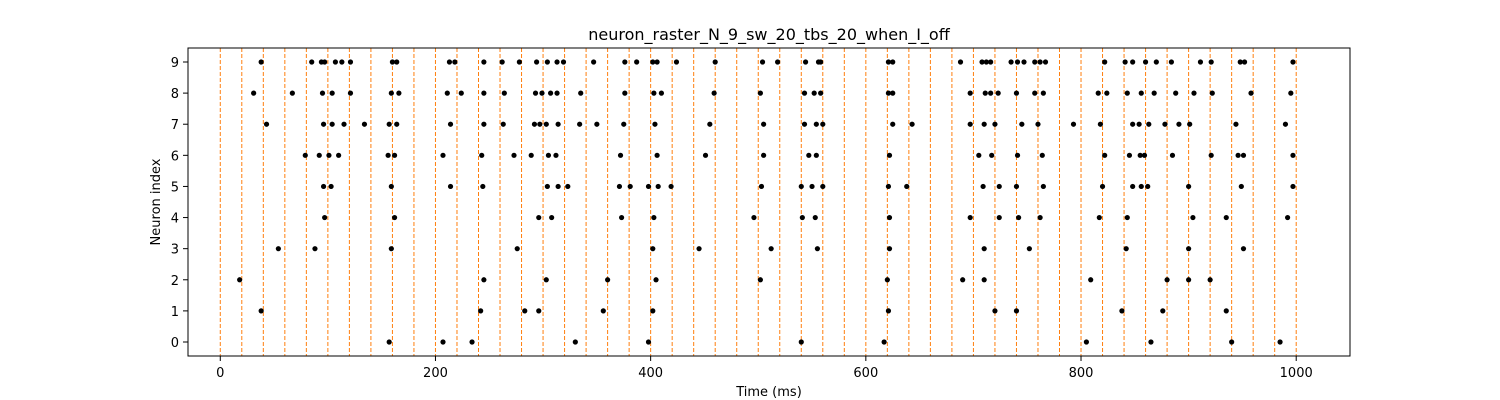 The width and height of the screenshot is (1500, 400). Describe the element at coordinates (175, 125) in the screenshot. I see `y-tick-label: 7` at that location.